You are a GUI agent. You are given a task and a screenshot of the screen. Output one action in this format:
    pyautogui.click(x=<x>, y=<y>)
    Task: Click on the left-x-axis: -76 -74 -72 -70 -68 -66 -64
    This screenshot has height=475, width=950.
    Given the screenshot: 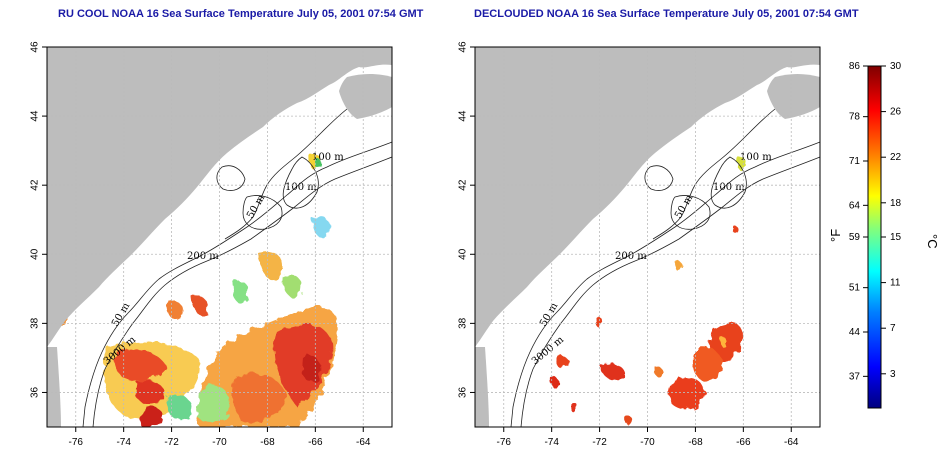 What is the action you would take?
    pyautogui.click(x=220, y=437)
    